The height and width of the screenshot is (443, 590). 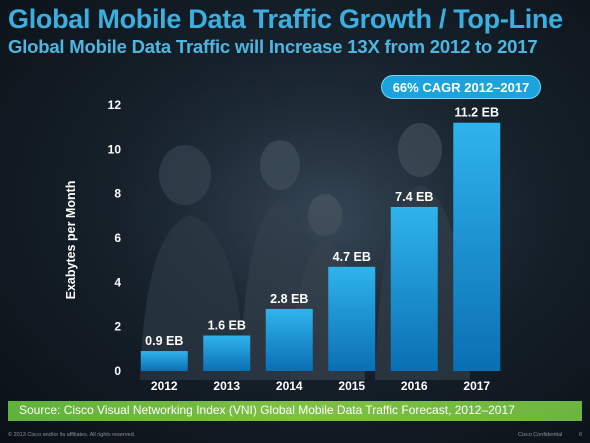 What do you see at coordinates (117, 282) in the screenshot?
I see `y-tick-label: 4` at bounding box center [117, 282].